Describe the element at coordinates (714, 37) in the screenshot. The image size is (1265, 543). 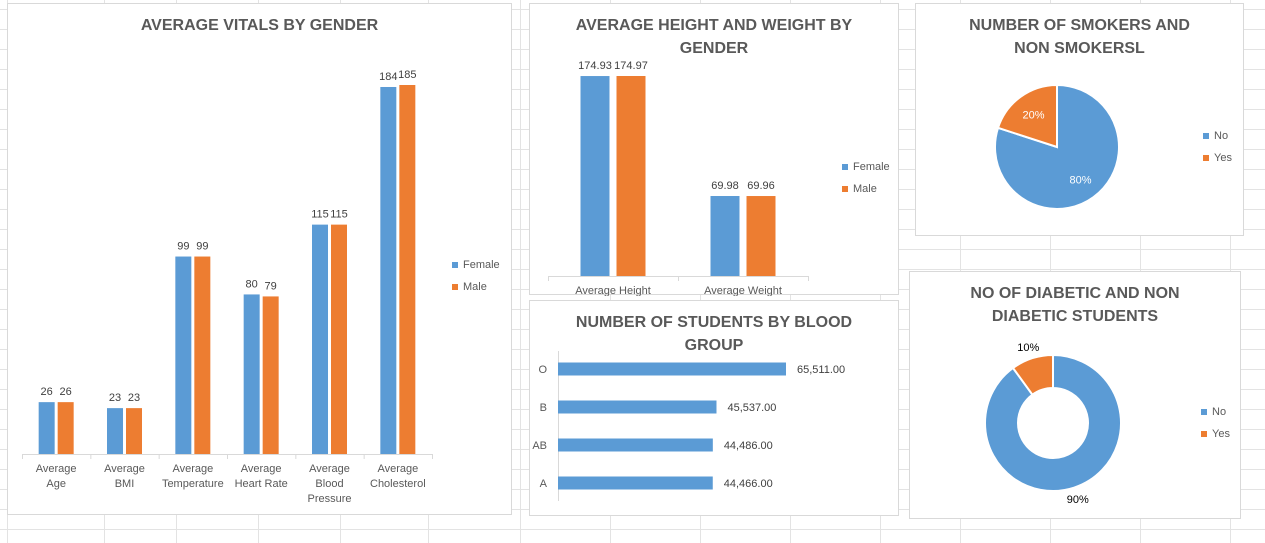
I see `chart-title: AVERAGE HEIGHT AND WEIGHT BY GENDER` at that location.